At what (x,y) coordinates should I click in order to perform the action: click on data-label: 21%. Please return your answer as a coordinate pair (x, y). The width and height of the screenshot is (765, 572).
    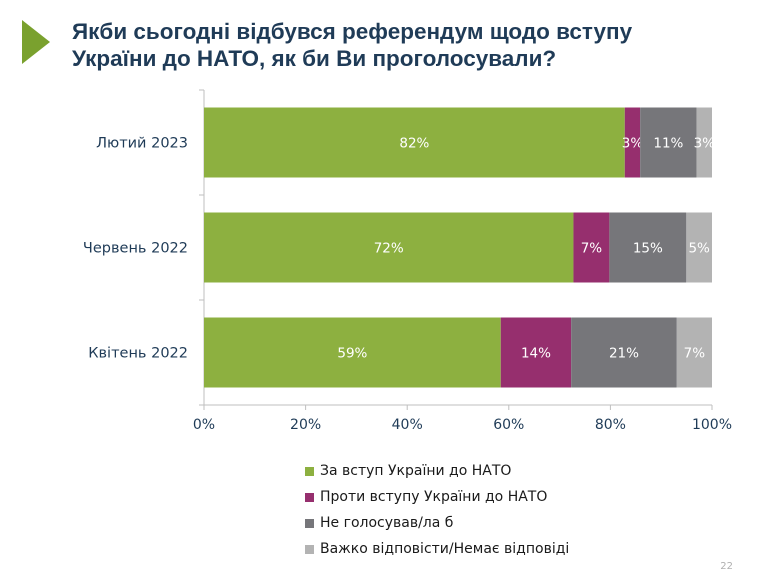
    Looking at the image, I should click on (624, 354).